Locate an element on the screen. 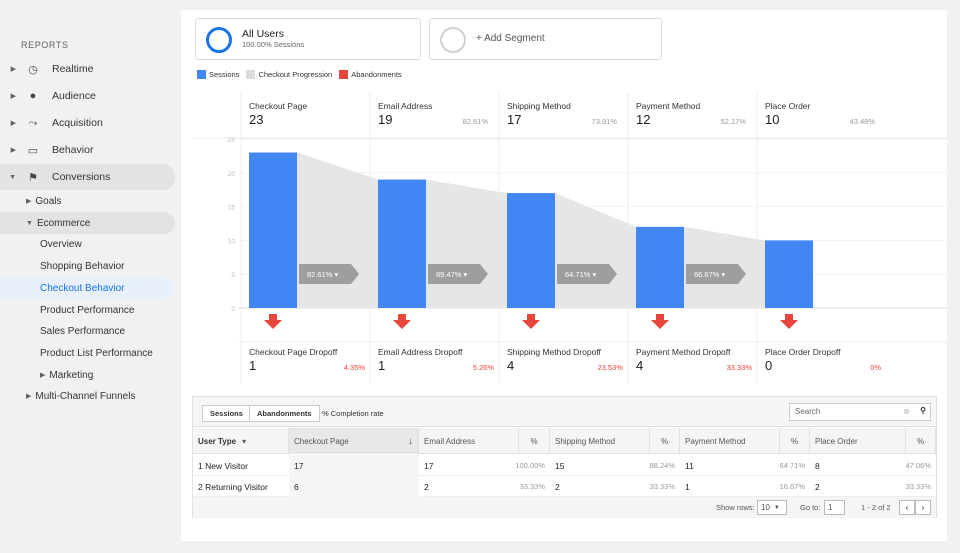 Image resolution: width=960 pixels, height=553 pixels. tab-abandonments: Abandonments is located at coordinates (284, 413).